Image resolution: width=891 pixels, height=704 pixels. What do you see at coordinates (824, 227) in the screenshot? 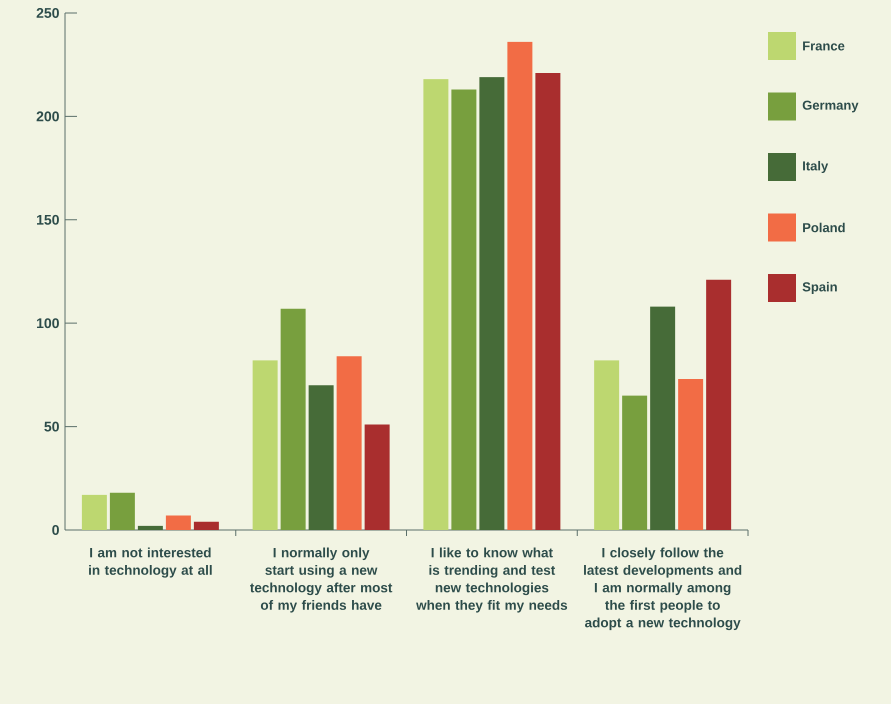
I see `legend-label: Poland` at bounding box center [824, 227].